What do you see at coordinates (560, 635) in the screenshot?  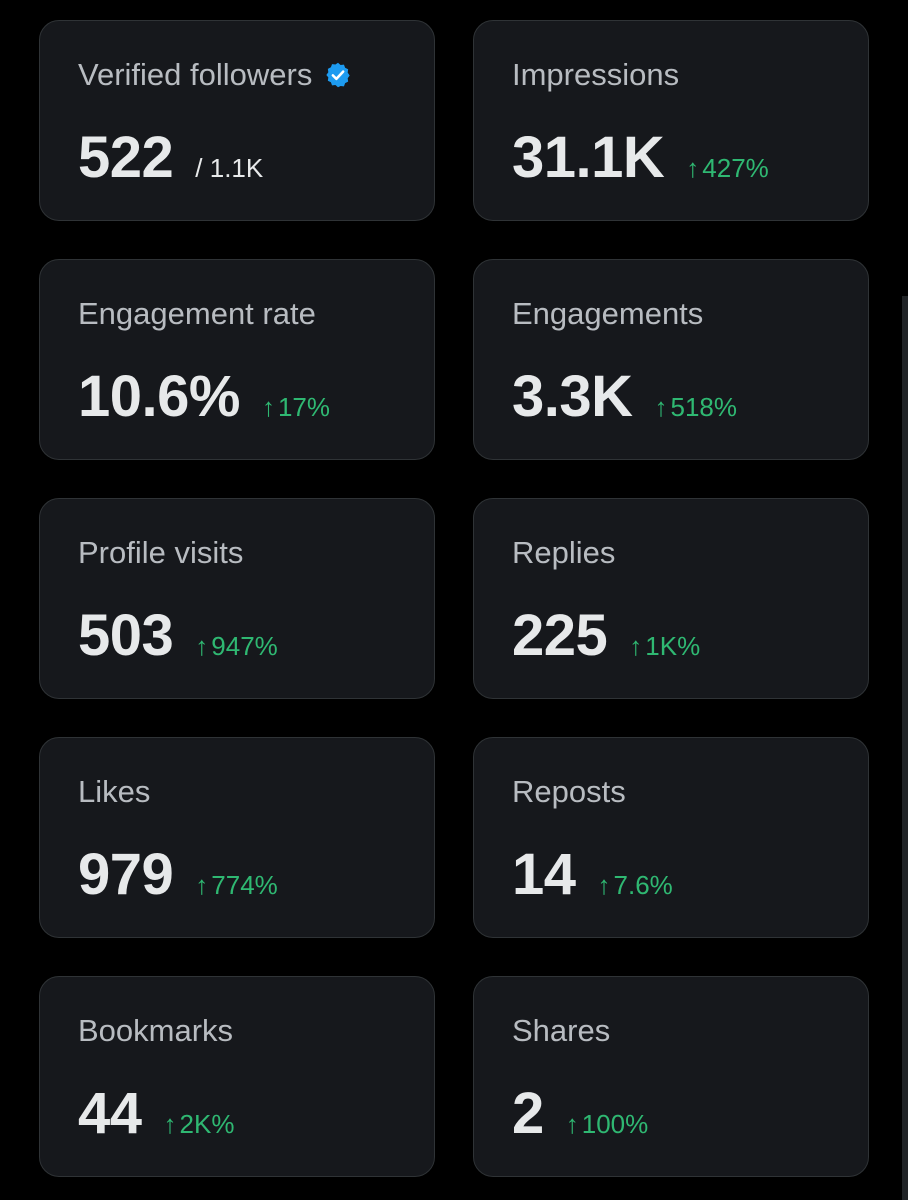 I see `metric-value: 225` at bounding box center [560, 635].